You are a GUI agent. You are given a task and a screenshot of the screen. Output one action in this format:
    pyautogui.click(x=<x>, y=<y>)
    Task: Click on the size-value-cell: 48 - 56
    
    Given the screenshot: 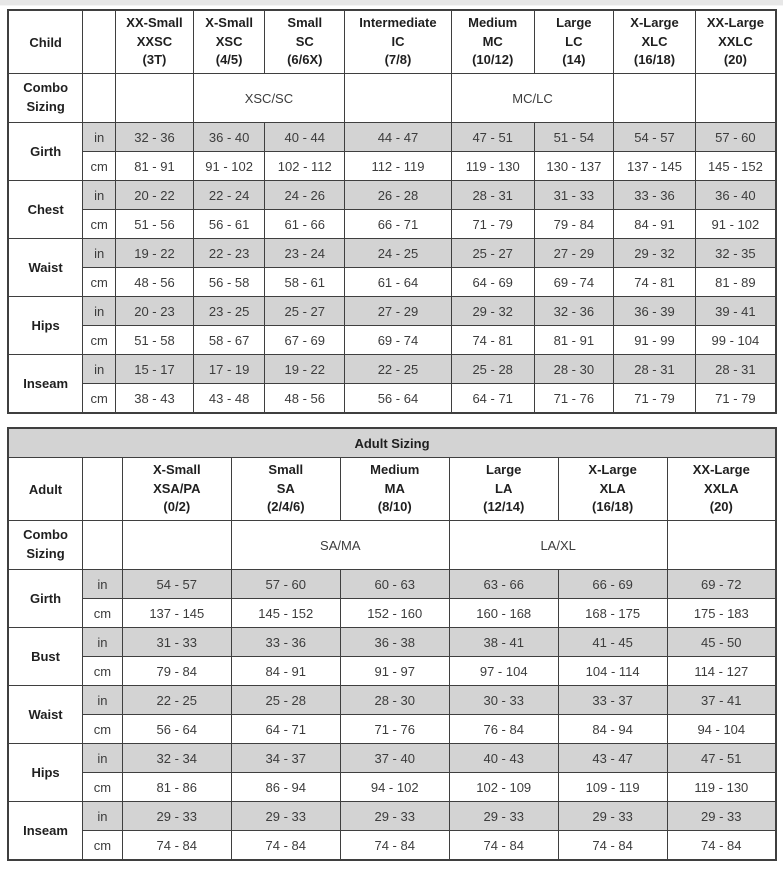 What is the action you would take?
    pyautogui.click(x=154, y=282)
    